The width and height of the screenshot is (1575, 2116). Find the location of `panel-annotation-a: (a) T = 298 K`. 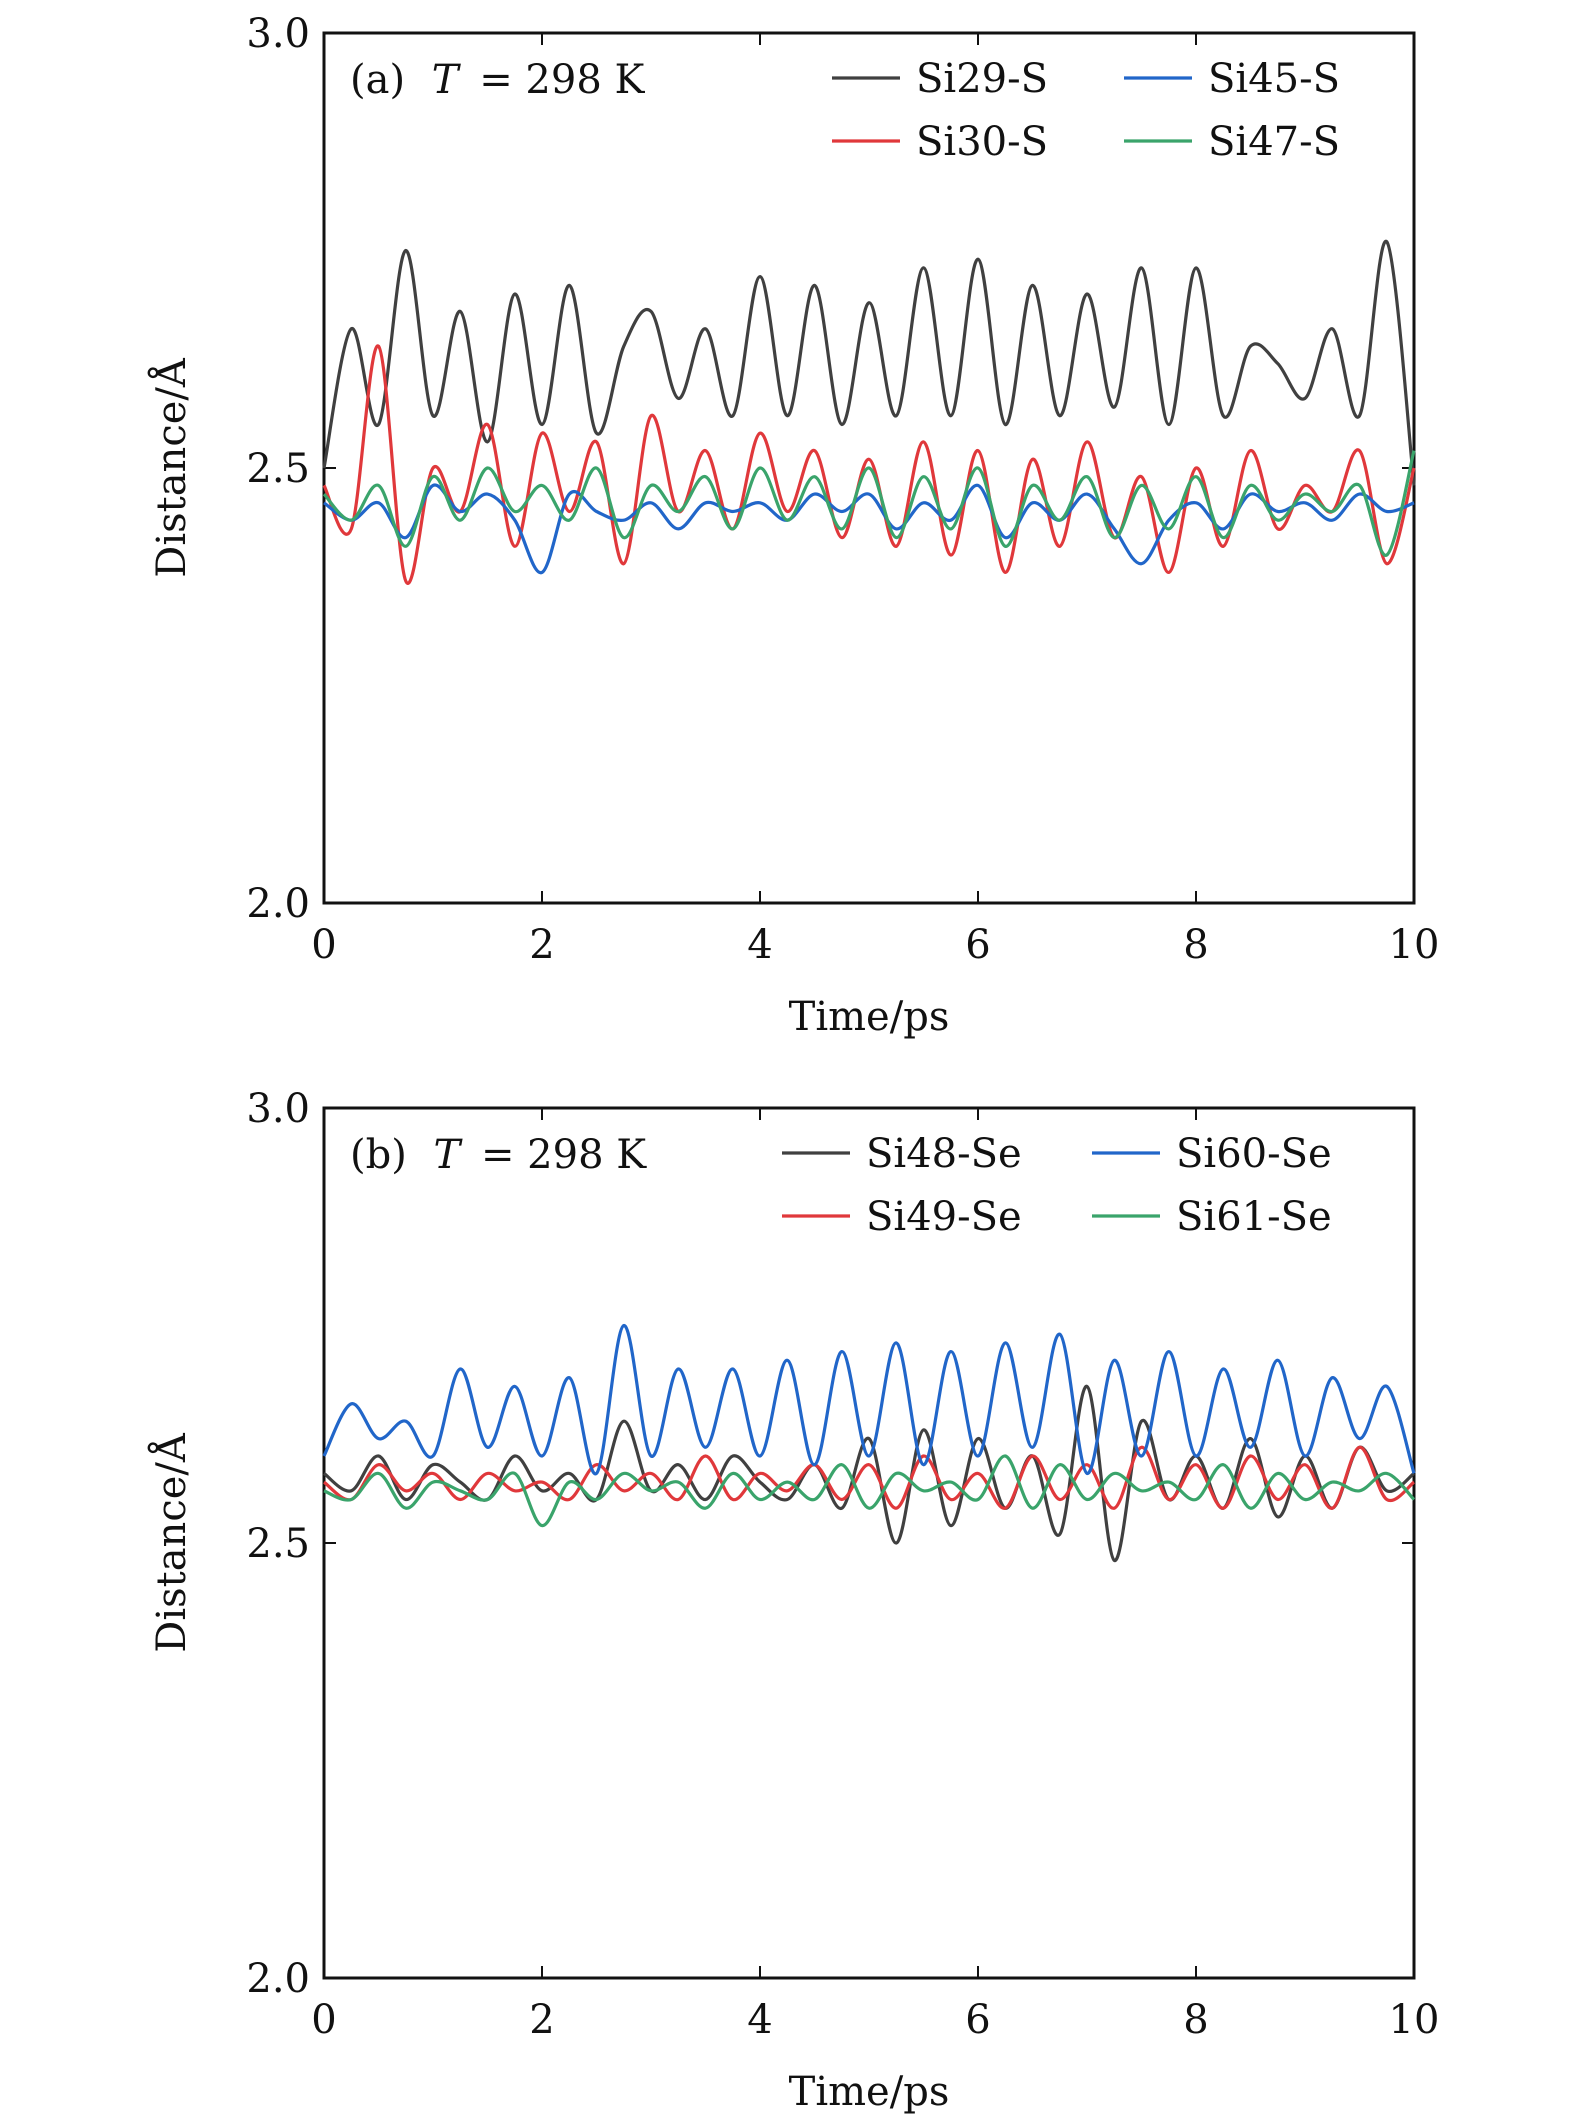

panel-annotation-a: (a) T = 298 K is located at coordinates (497, 80).